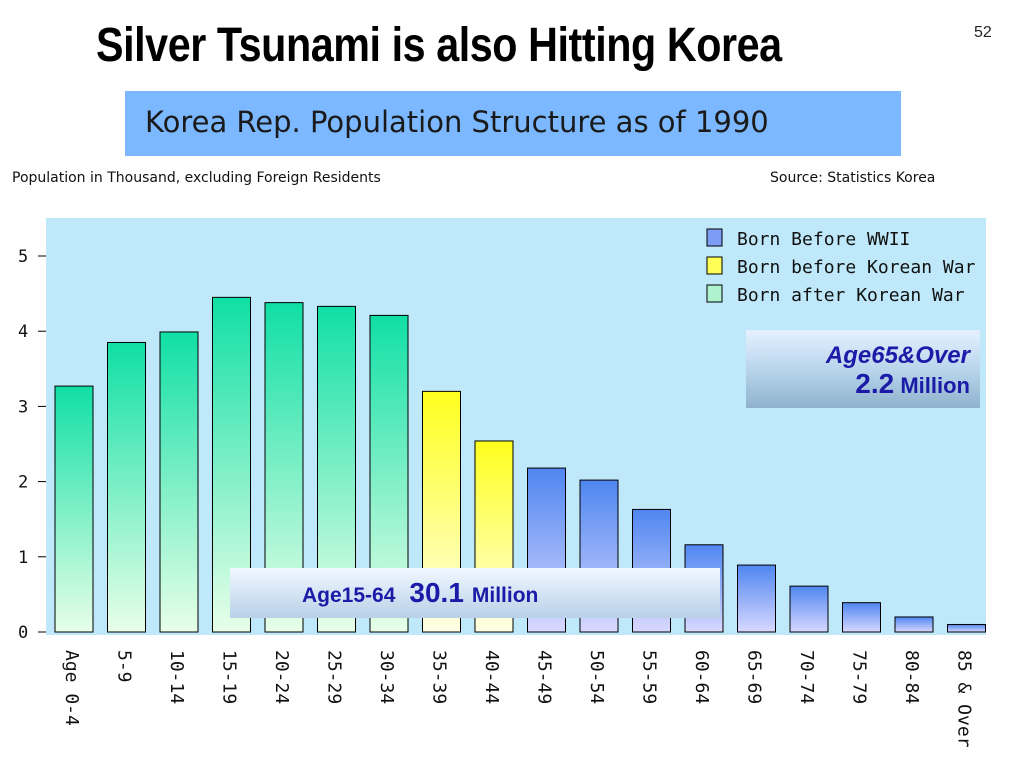  I want to click on x-tick-label: 65-69, so click(754, 677).